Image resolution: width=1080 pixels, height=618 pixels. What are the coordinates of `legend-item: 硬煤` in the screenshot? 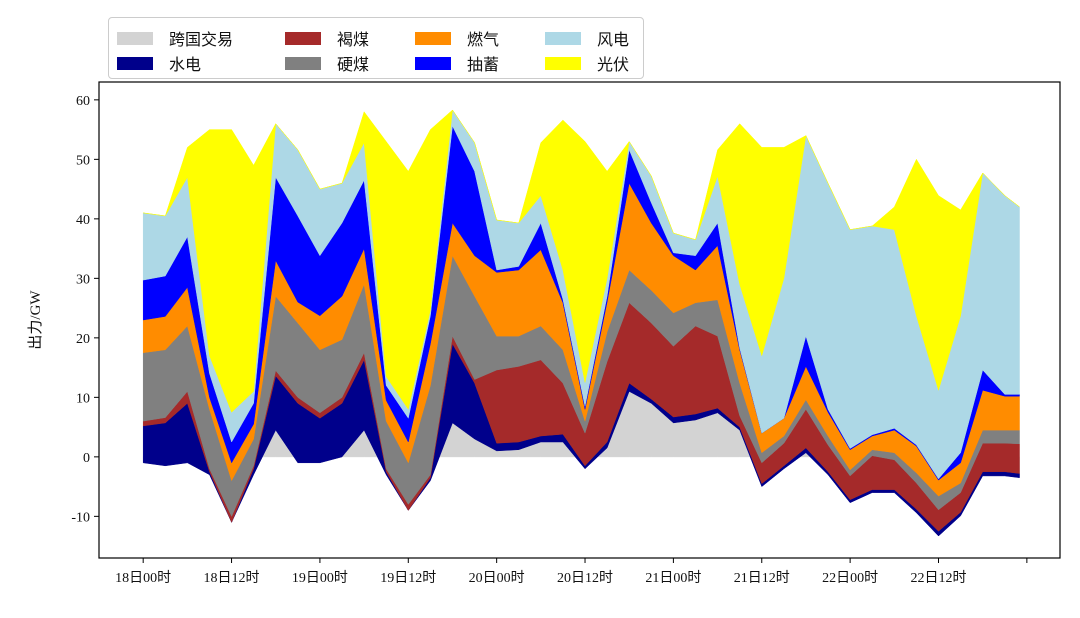 It's located at (327, 63).